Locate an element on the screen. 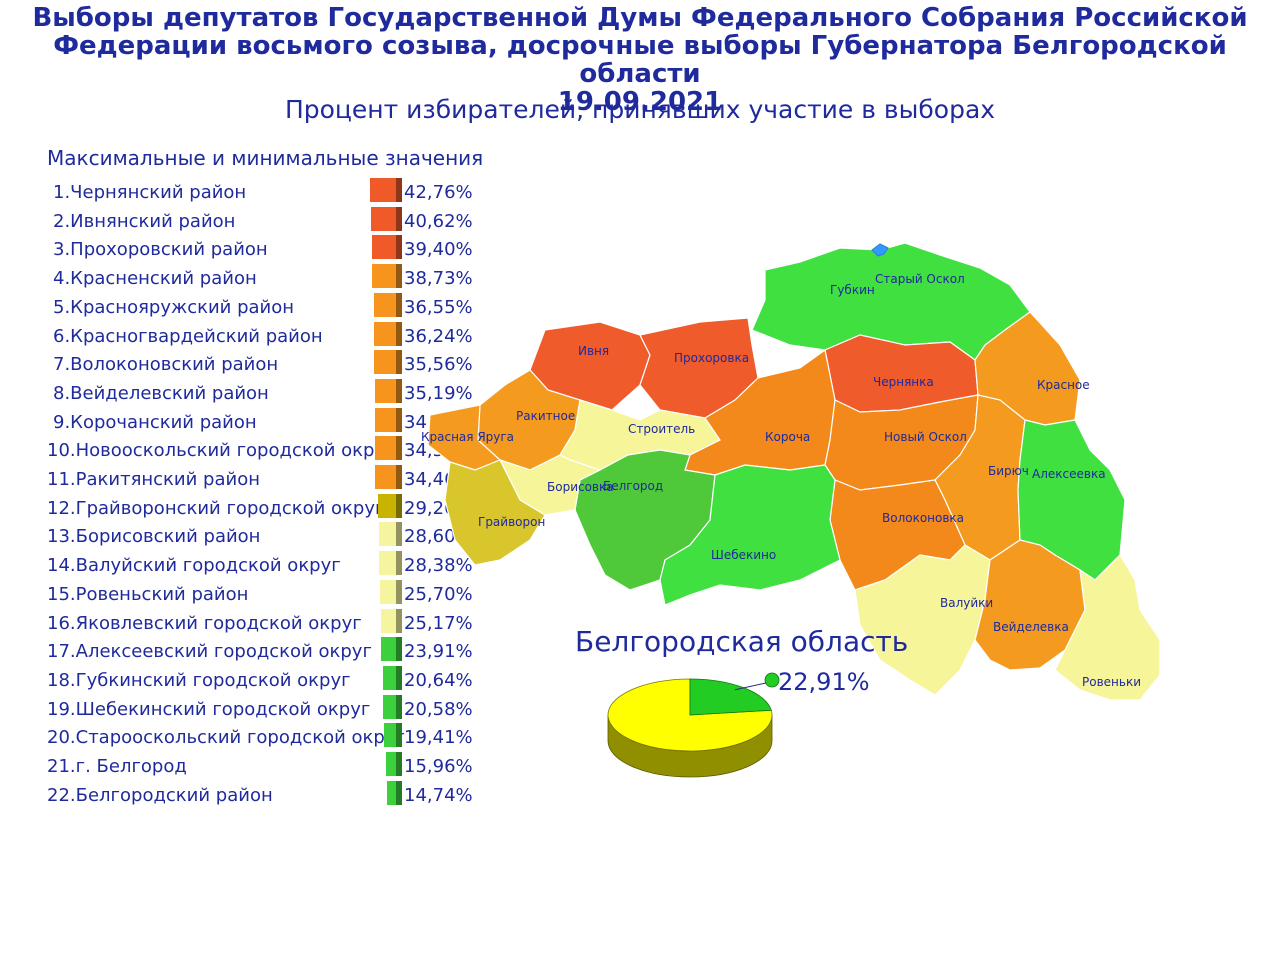  map-label: Прохоровка is located at coordinates (711, 358).